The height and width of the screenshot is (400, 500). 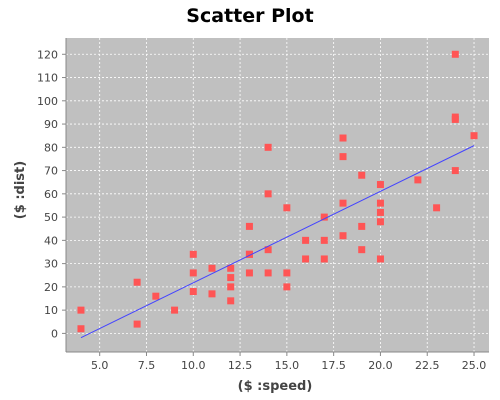 What do you see at coordinates (20, 190) in the screenshot?
I see `y-axis-label: ($ :dist)` at bounding box center [20, 190].